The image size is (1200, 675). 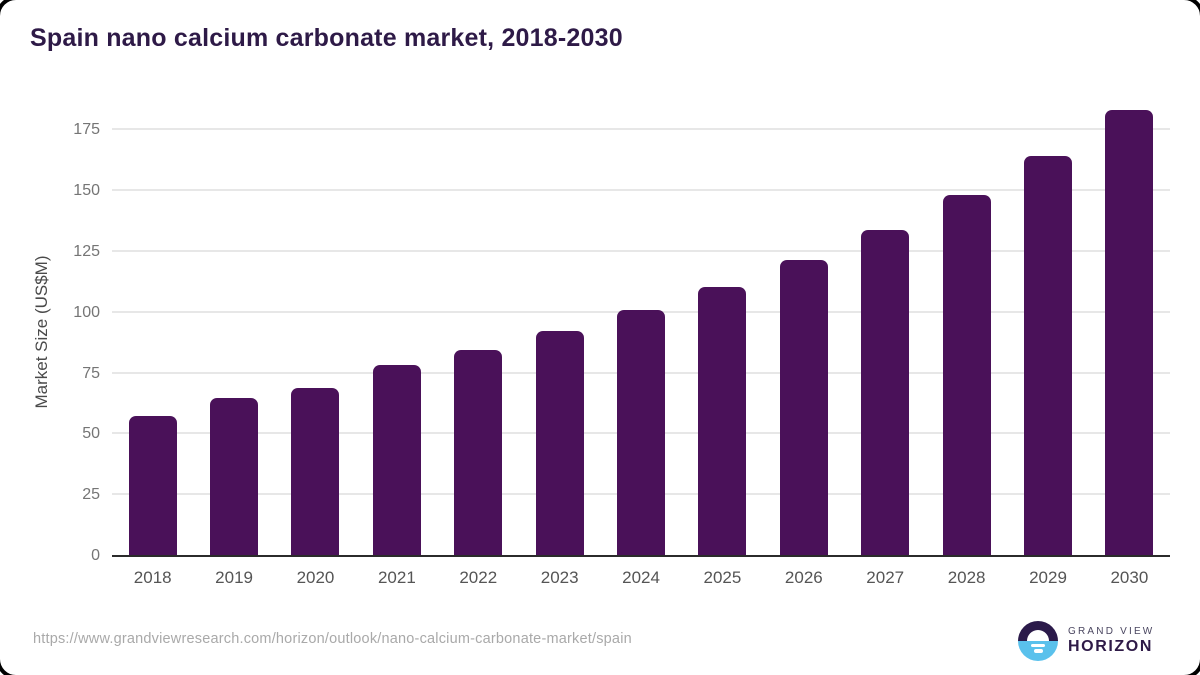 I want to click on bar-2028, so click(x=966, y=375).